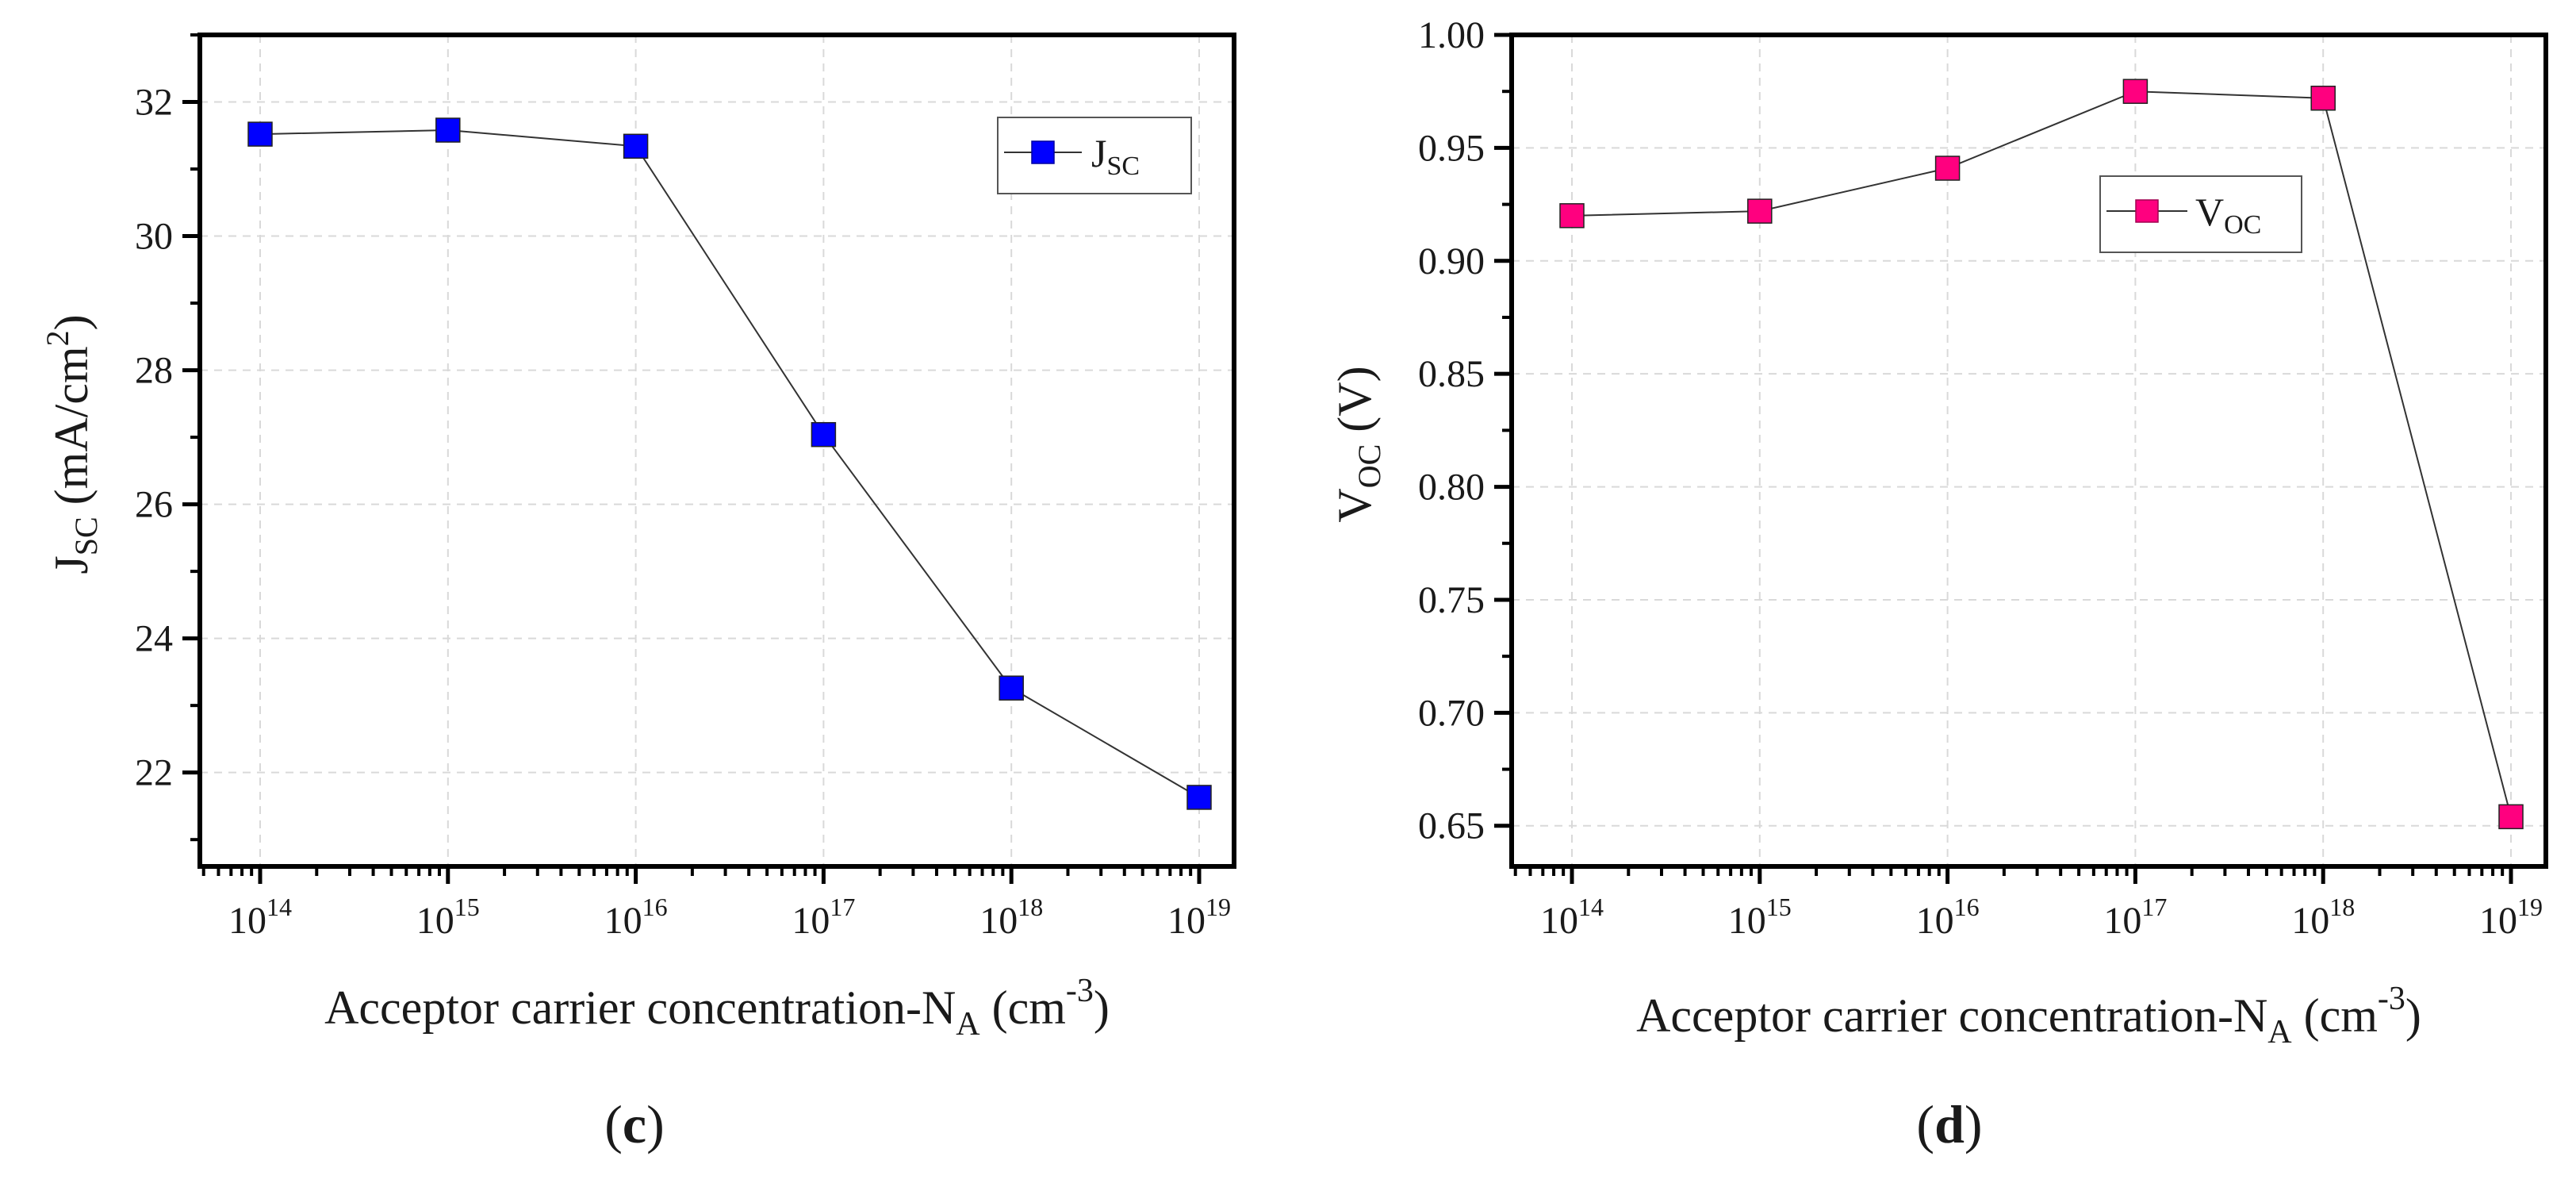 The width and height of the screenshot is (2576, 1183). I want to click on chart-d-y-axis-label: VOC (V), so click(1357, 444).